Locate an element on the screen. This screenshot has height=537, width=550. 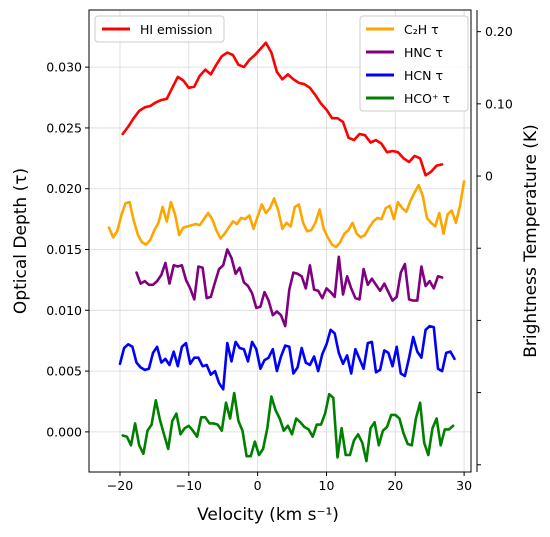
legend-entry-c2h: C₂H τ is located at coordinates (421, 29).